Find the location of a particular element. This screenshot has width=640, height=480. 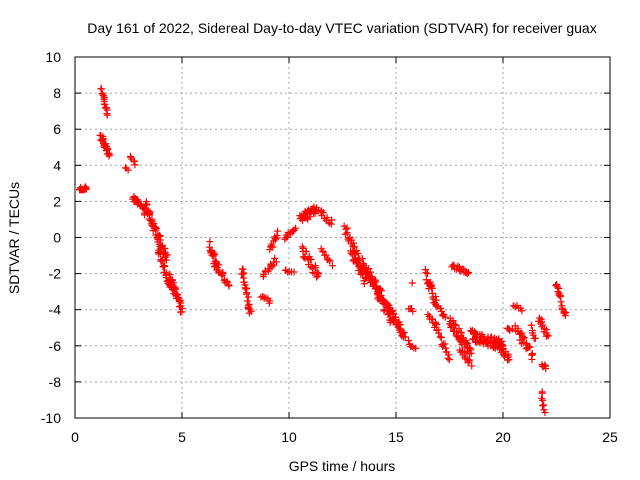

y-tick-label: 2 is located at coordinates (57, 201).